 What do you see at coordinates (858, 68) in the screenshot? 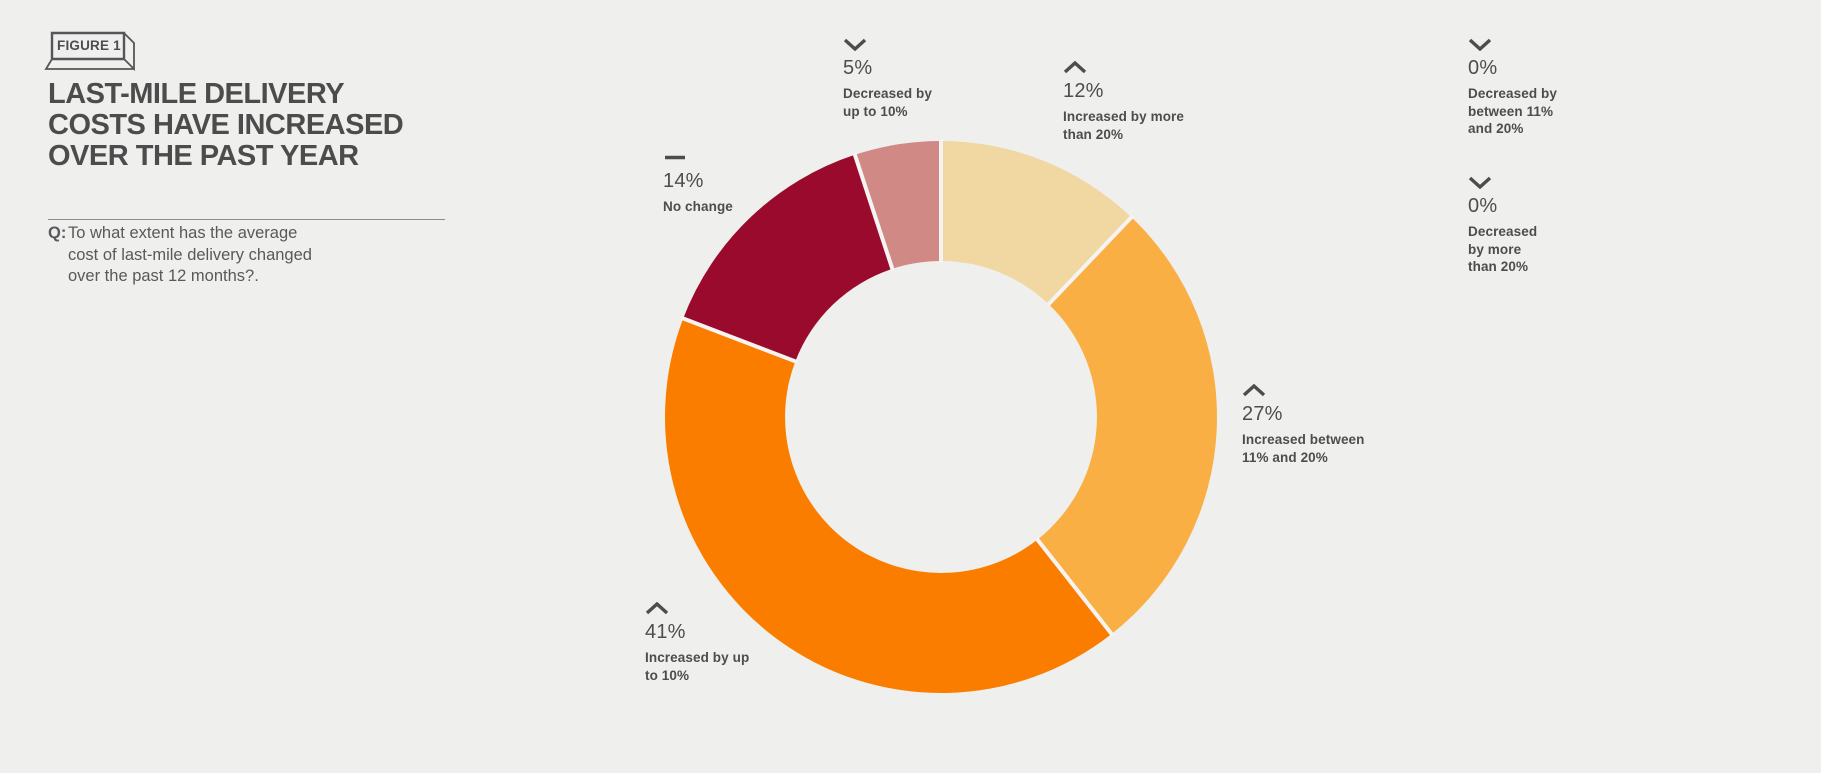
I see `callout-value: 5%` at bounding box center [858, 68].